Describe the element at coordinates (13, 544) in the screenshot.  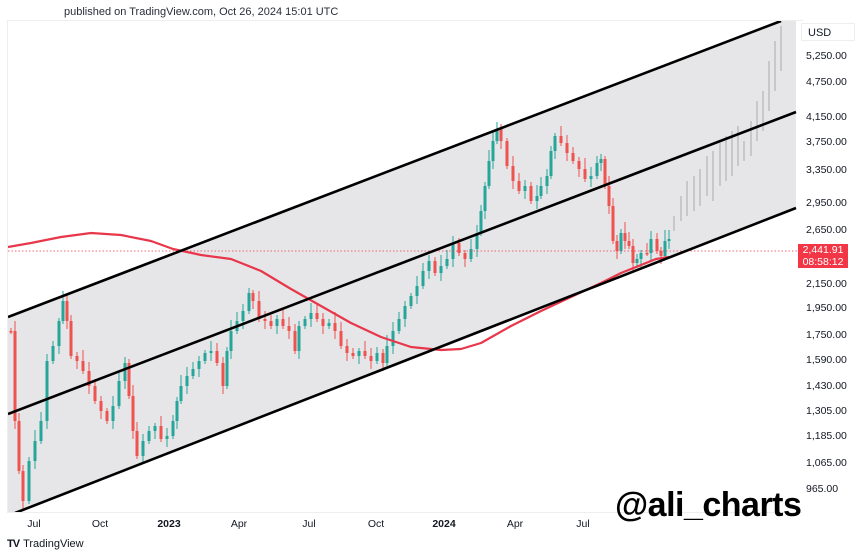
I see `tradingview-logo-icon: TV` at that location.